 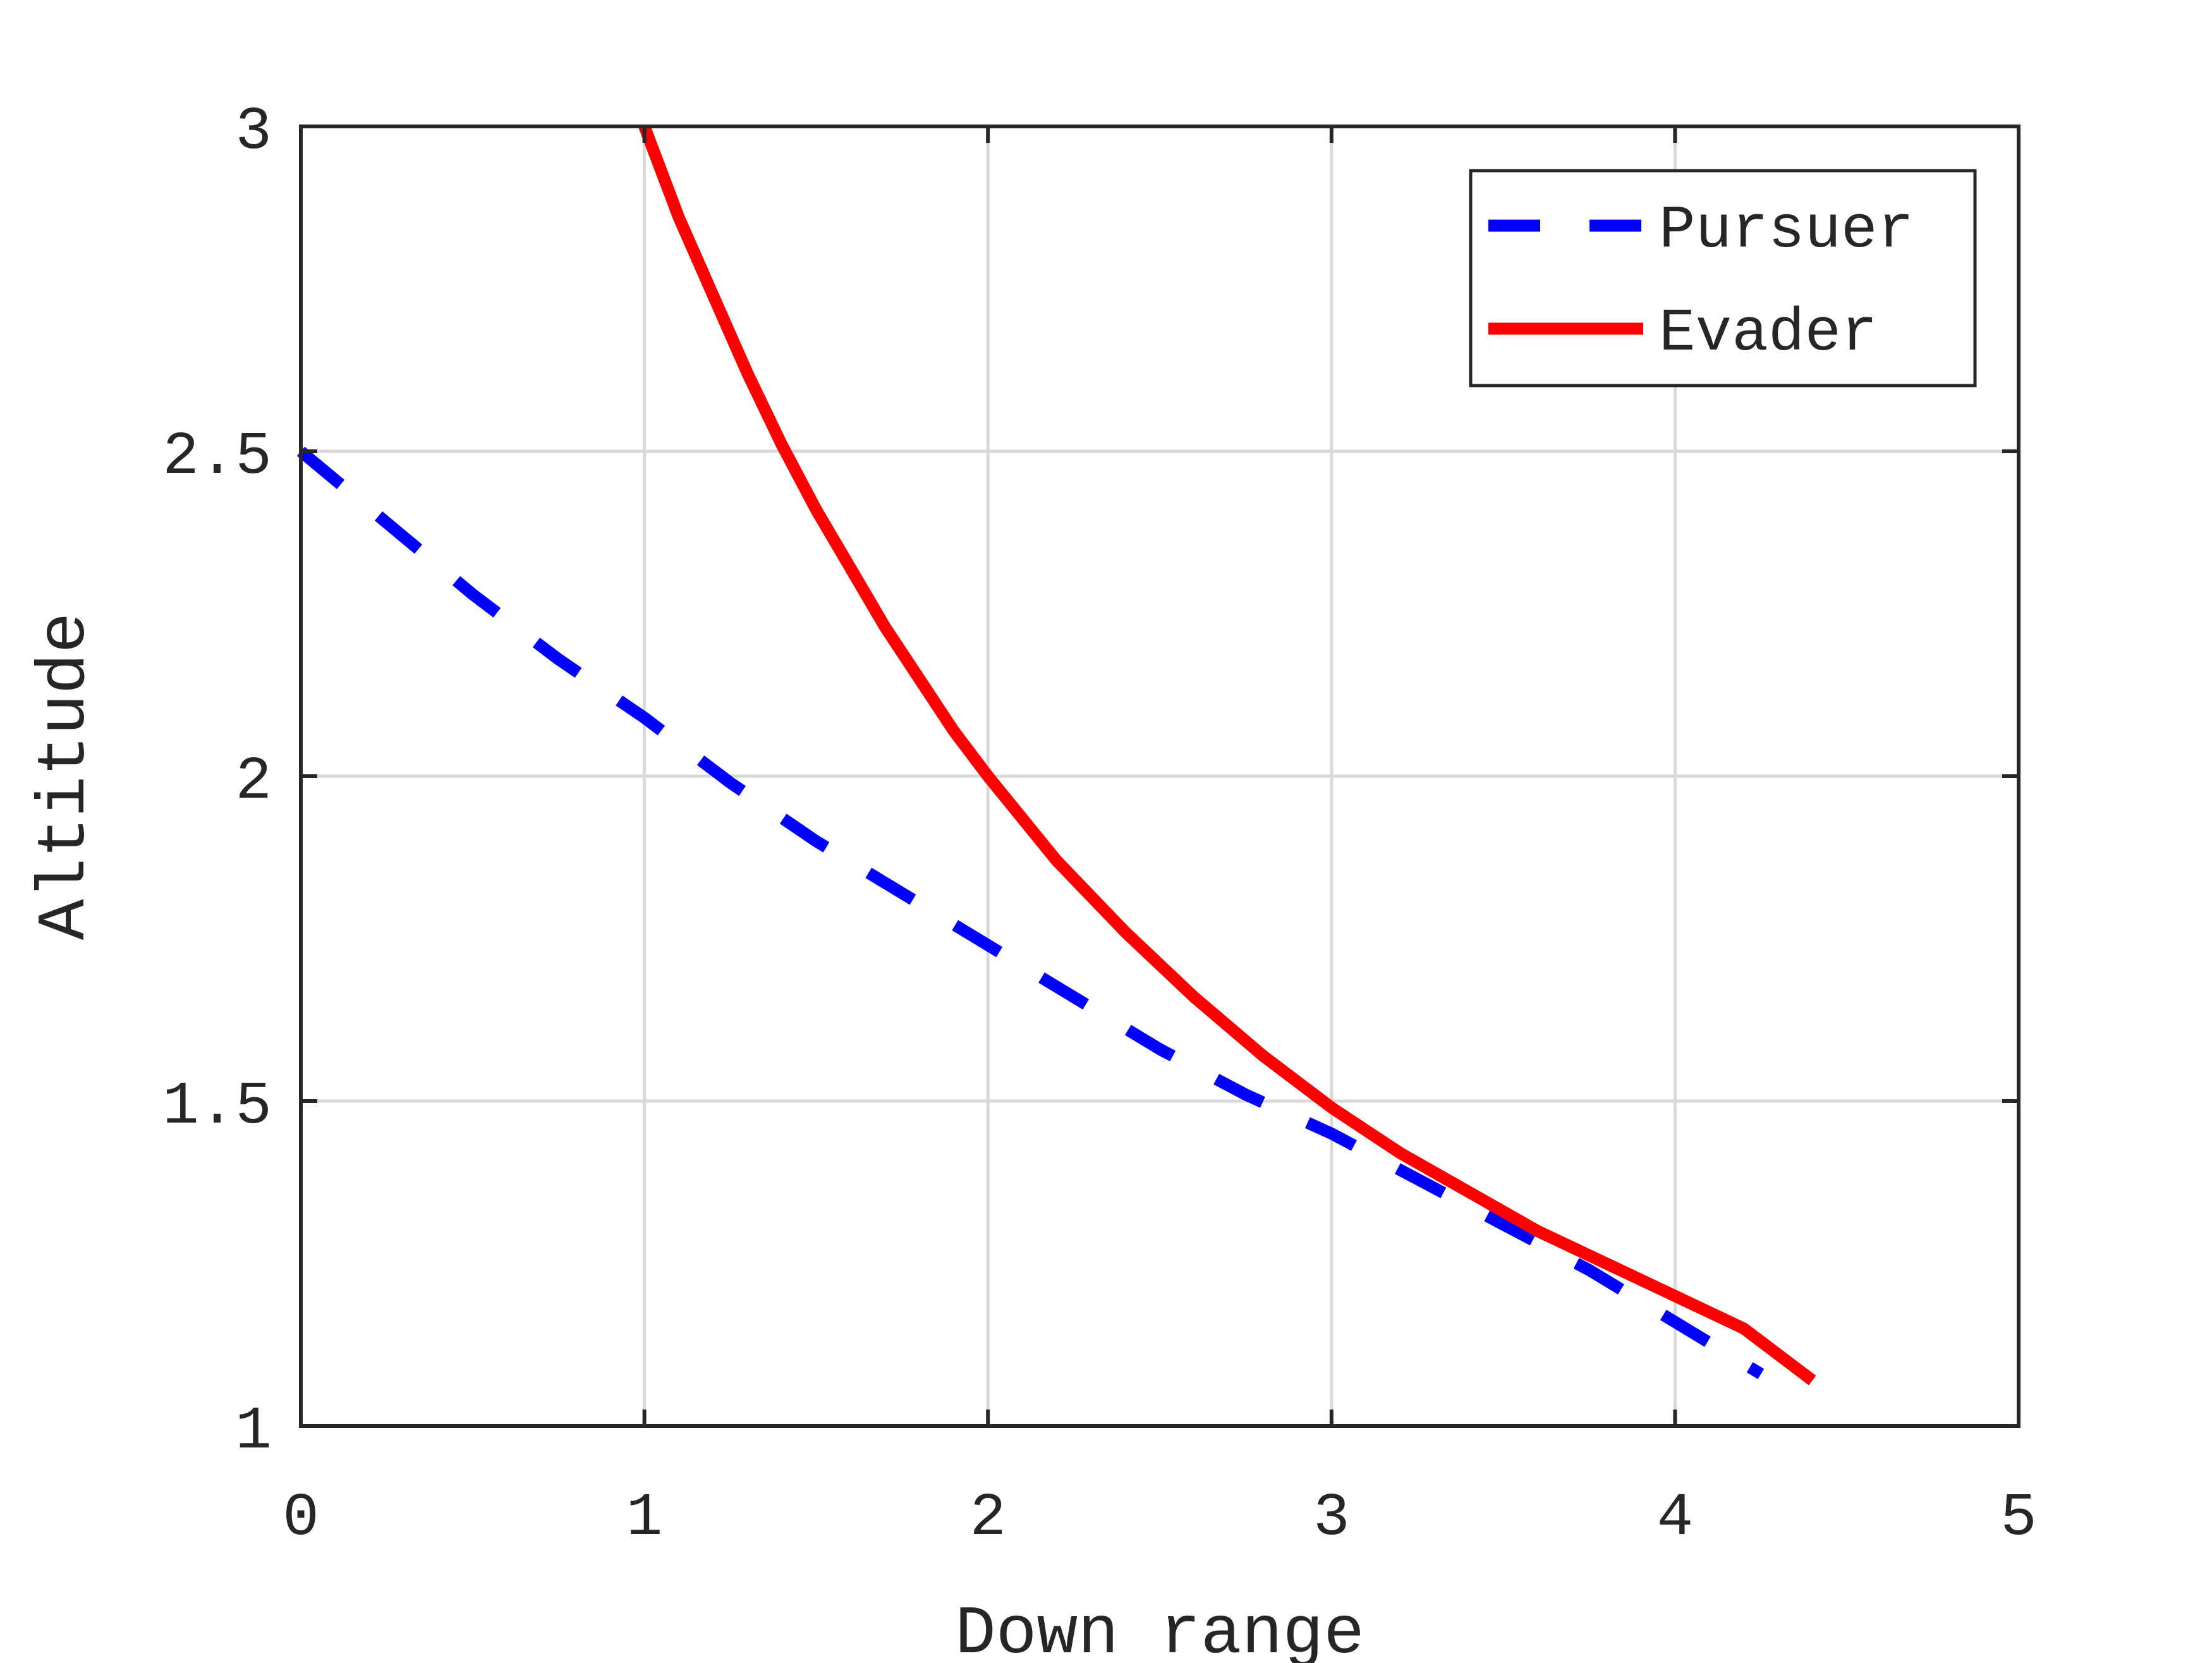 I want to click on y-tick-label: 1.5, so click(x=217, y=1106).